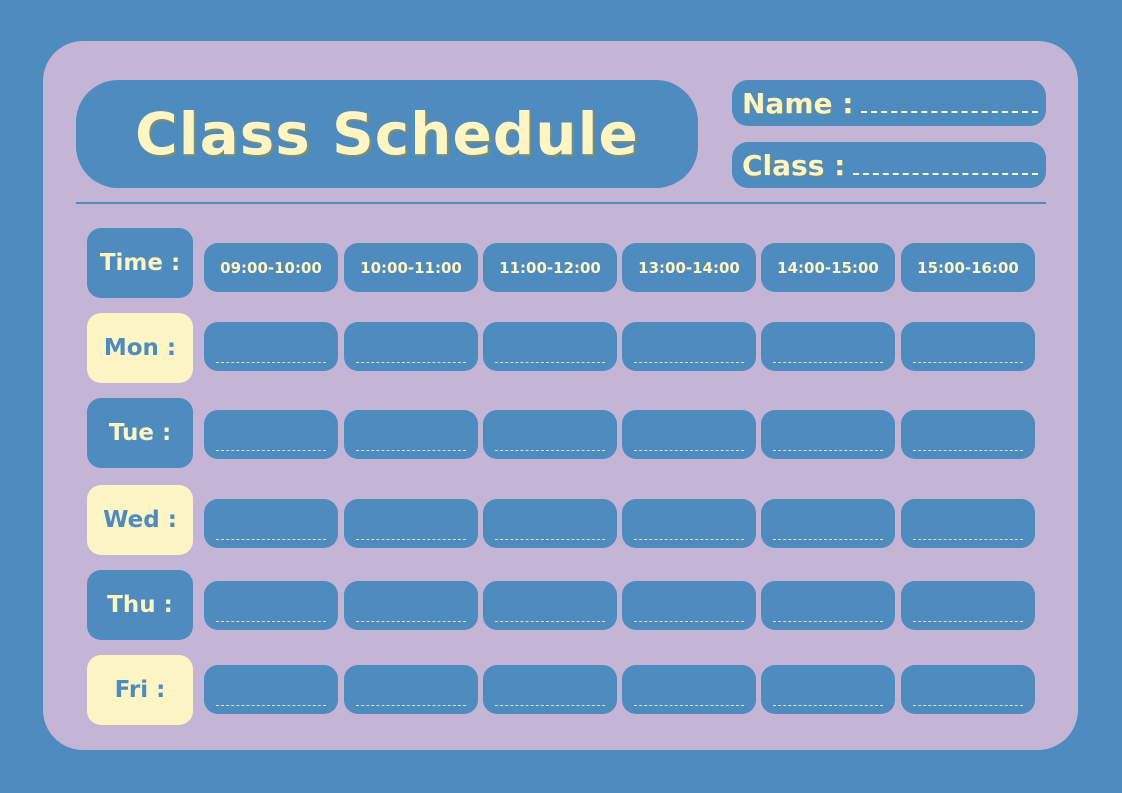  What do you see at coordinates (794, 165) in the screenshot?
I see `class-label: Class :` at bounding box center [794, 165].